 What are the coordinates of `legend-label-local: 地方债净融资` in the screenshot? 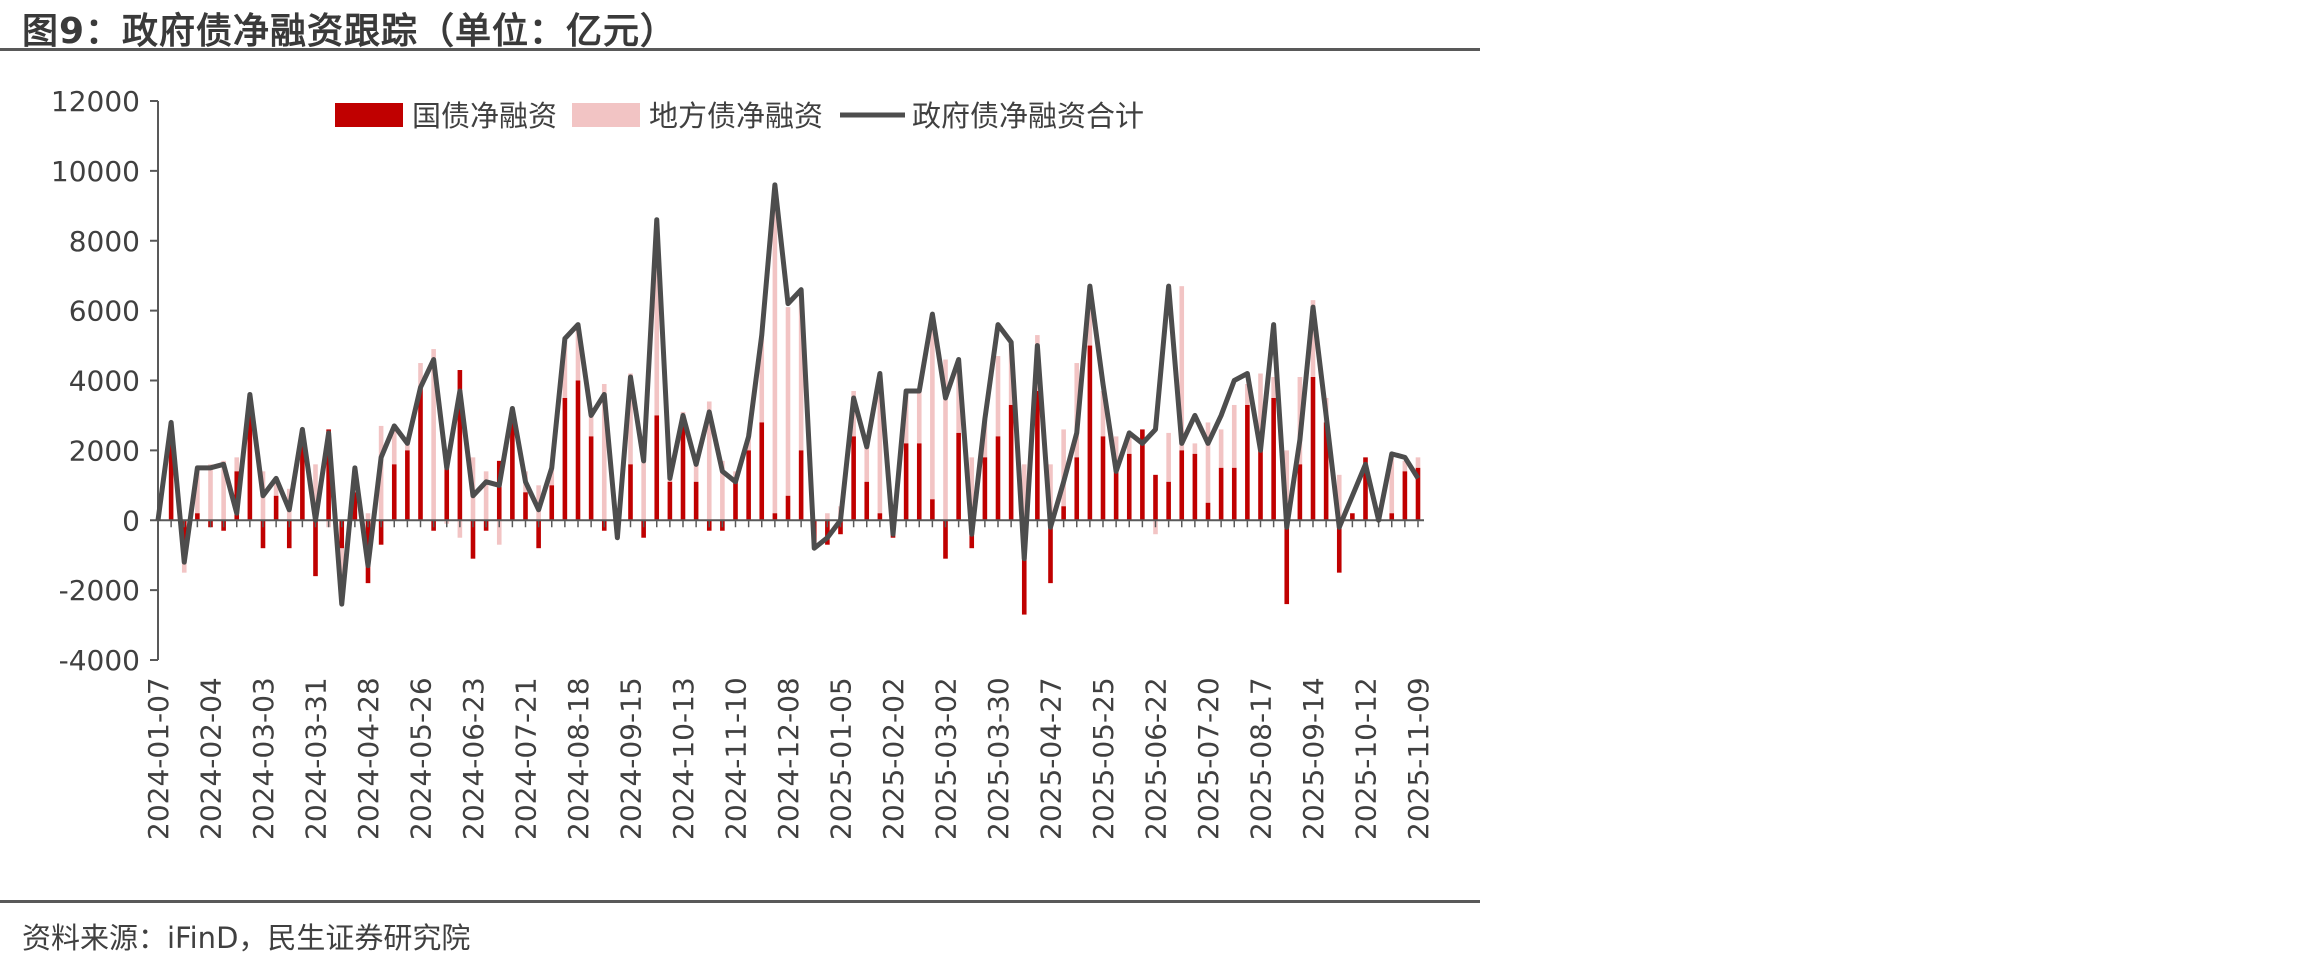 It's located at (736, 116).